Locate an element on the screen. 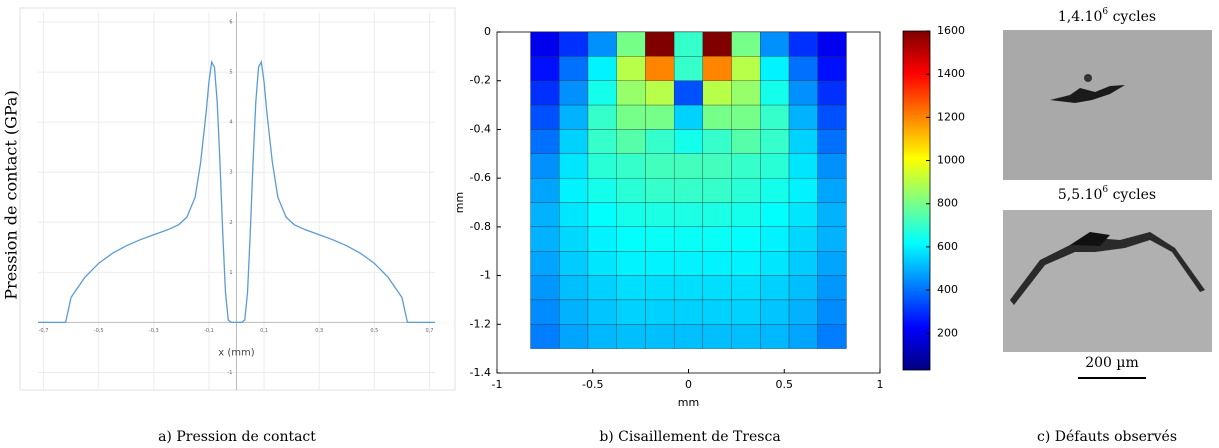 The height and width of the screenshot is (448, 1219). colorbar-tick-label: 1200 is located at coordinates (951, 116).